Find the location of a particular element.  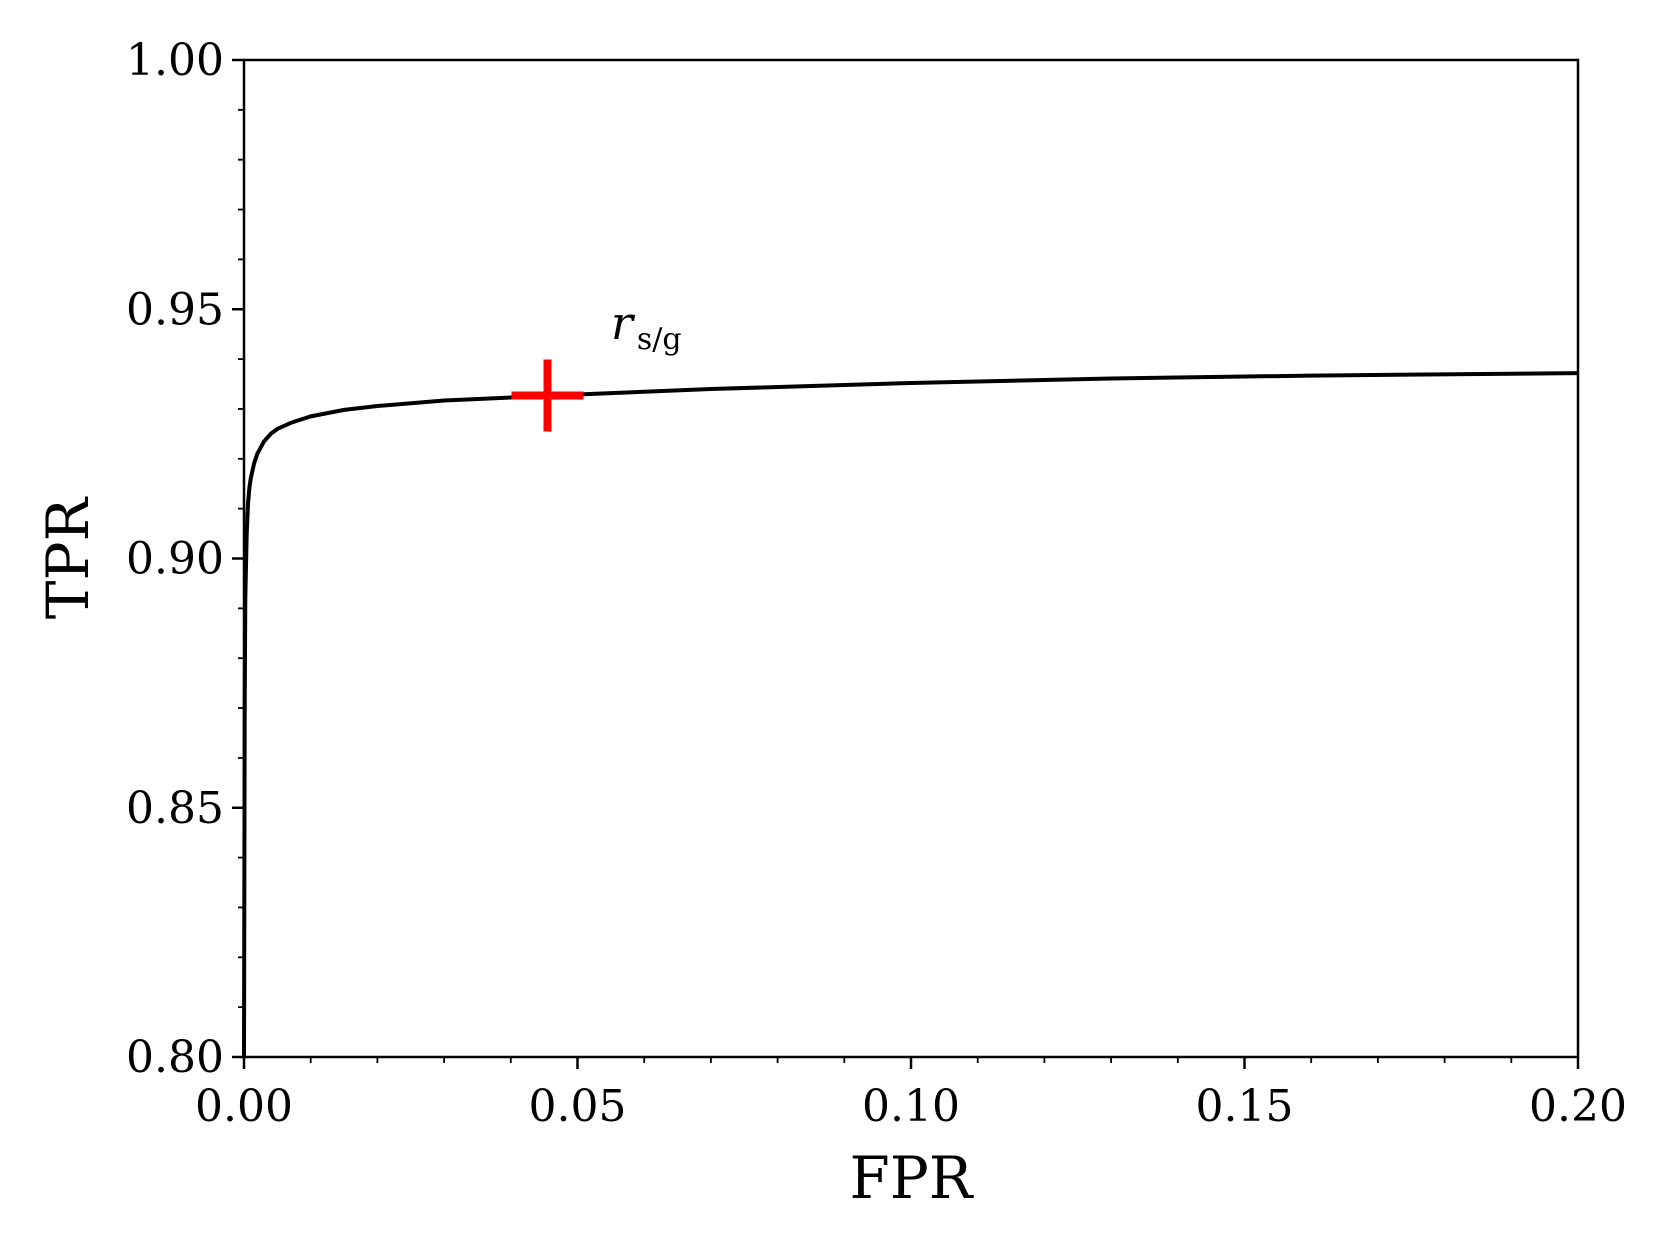

x-tick-label: 0.15 is located at coordinates (1245, 1106).